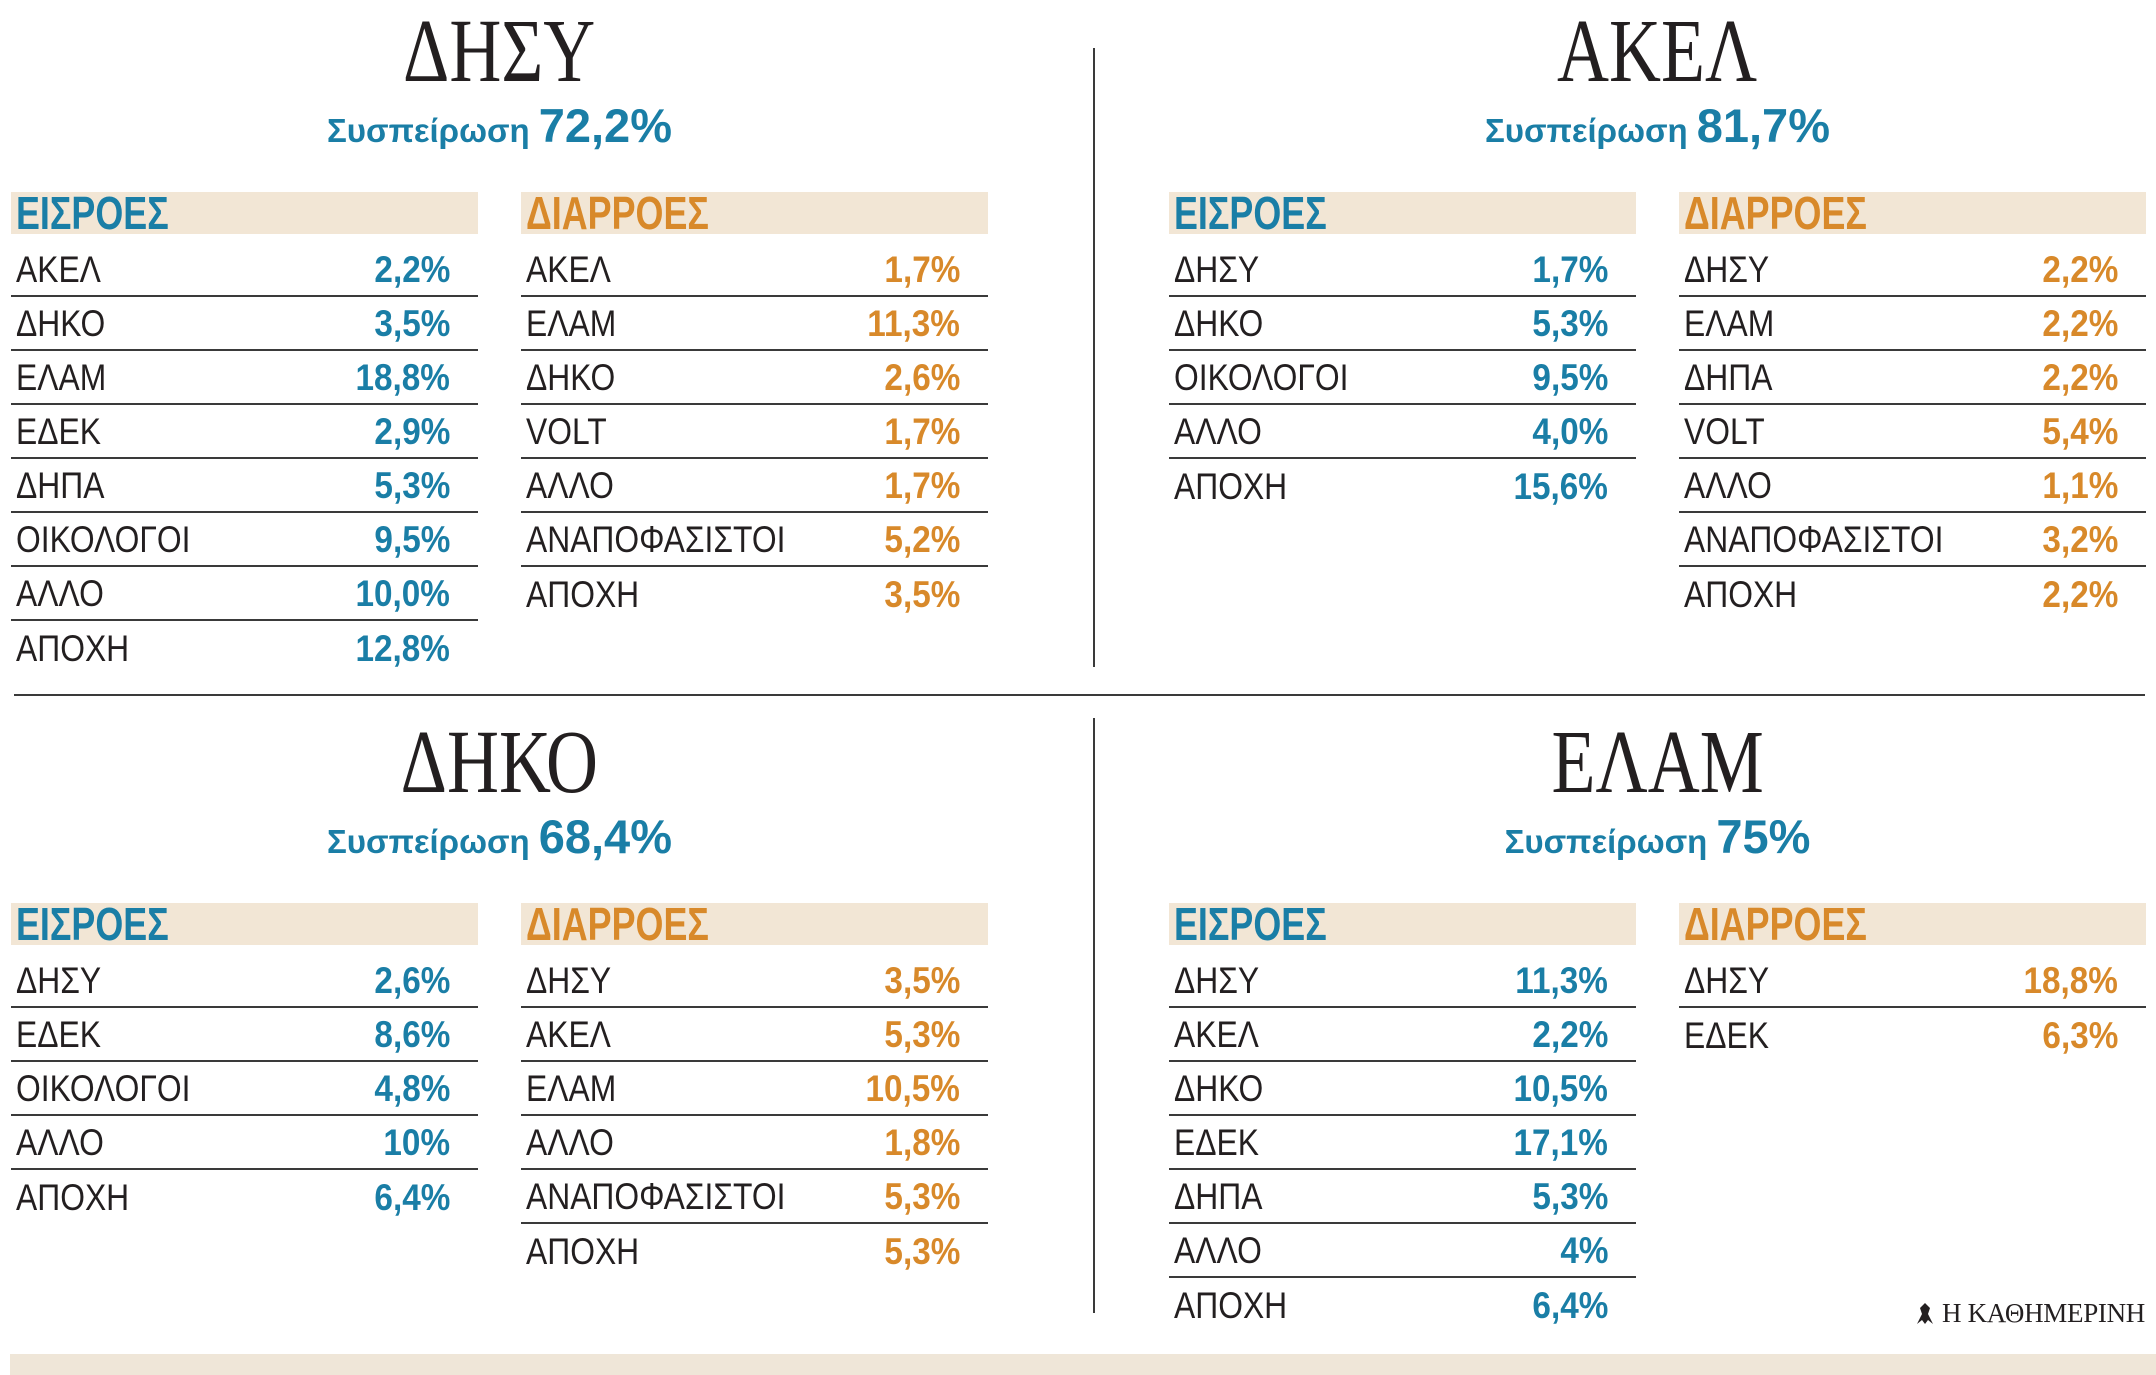 The height and width of the screenshot is (1375, 2156). I want to click on table-row: ΑΠΟΧΗ 2,2%, so click(1912, 594).